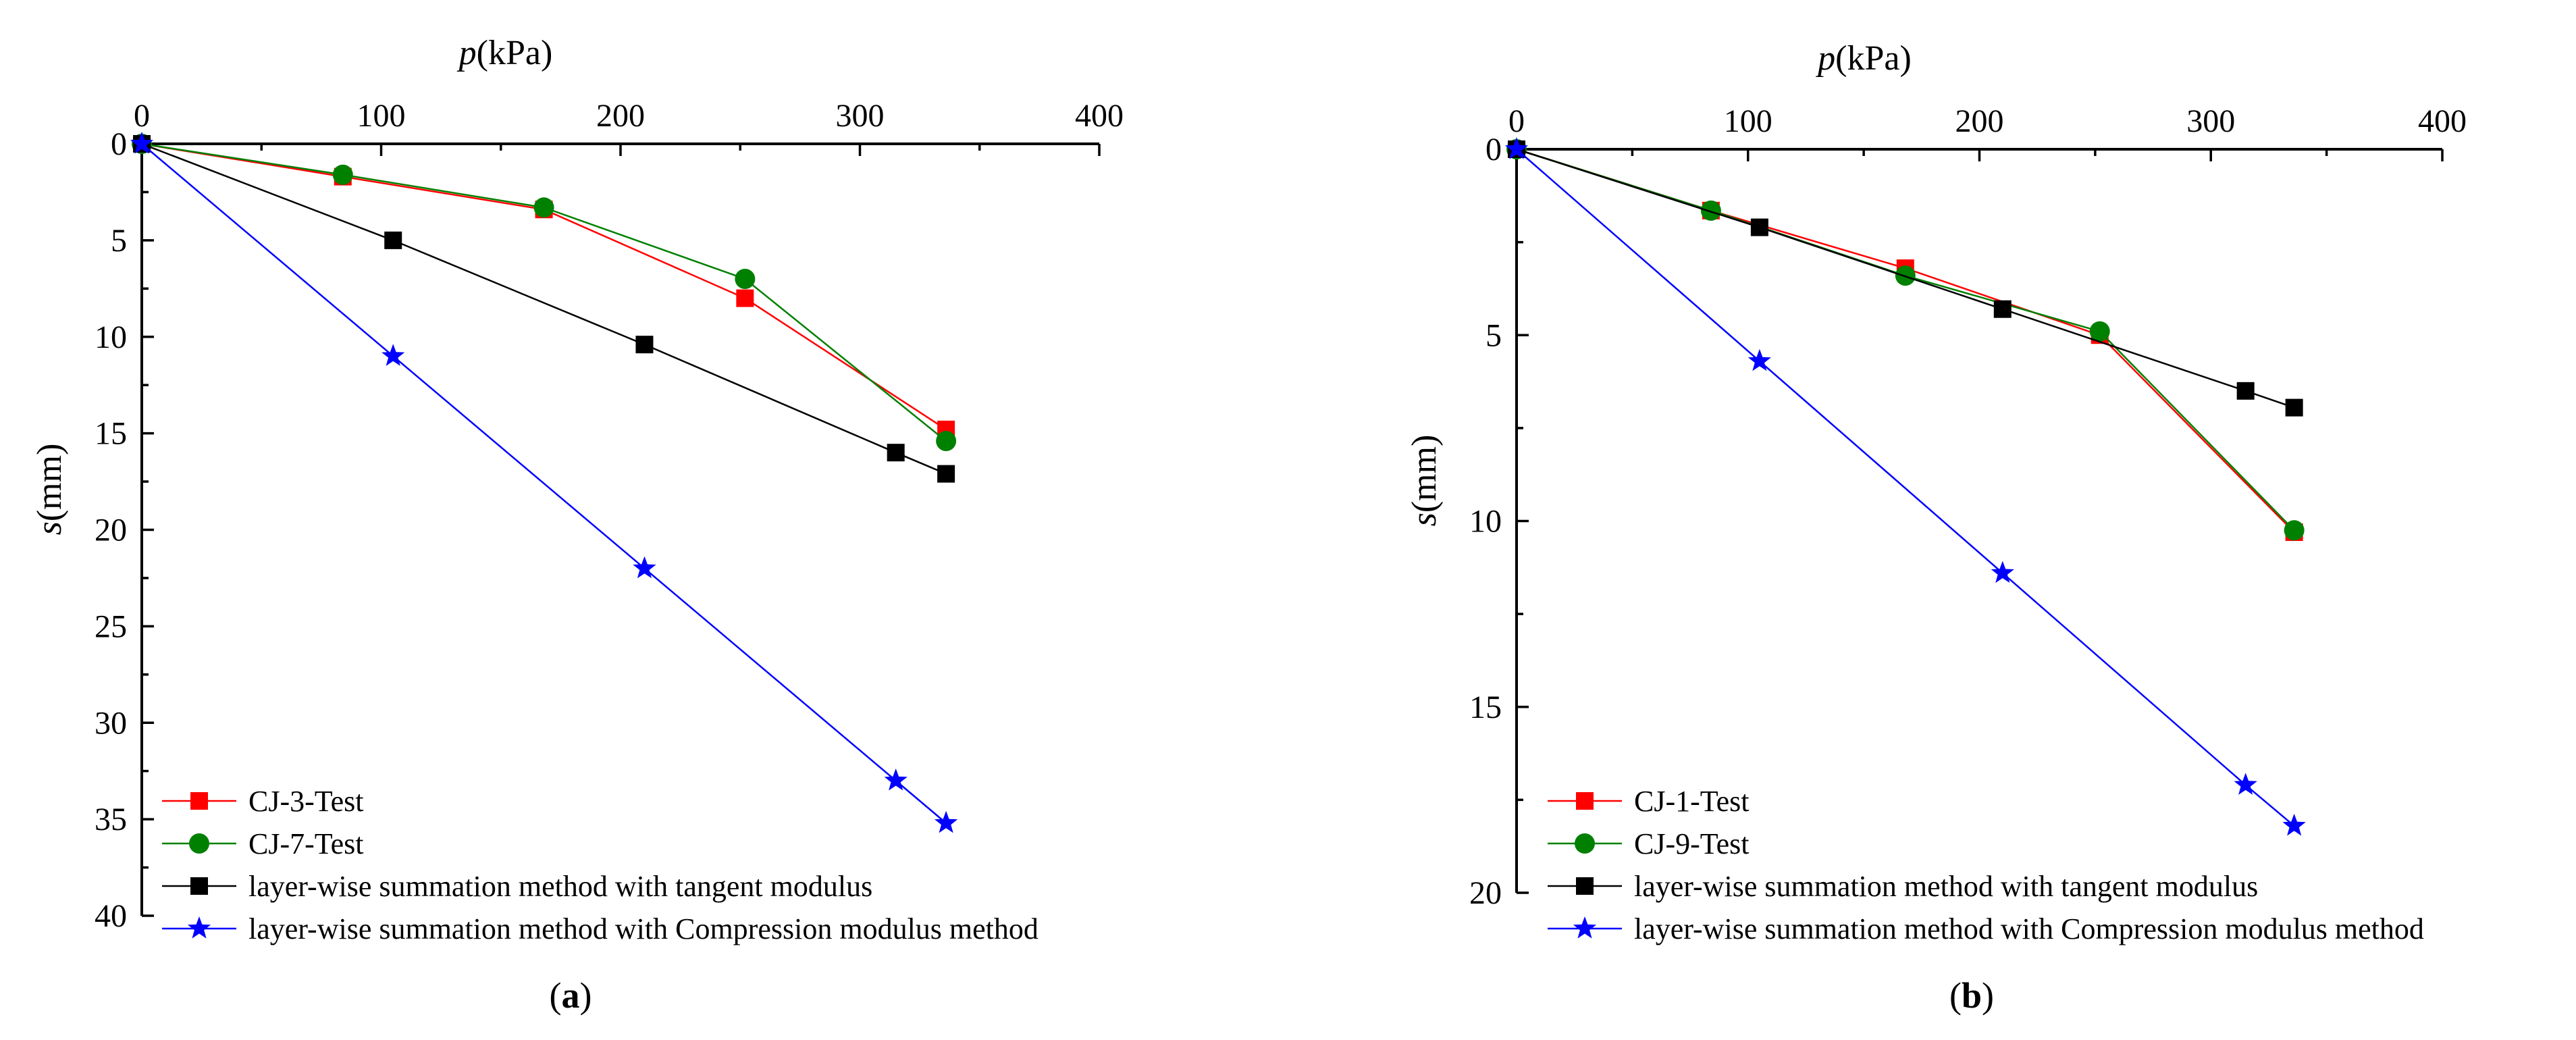  I want to click on legend-item: CJ-7-Test, so click(262, 843).